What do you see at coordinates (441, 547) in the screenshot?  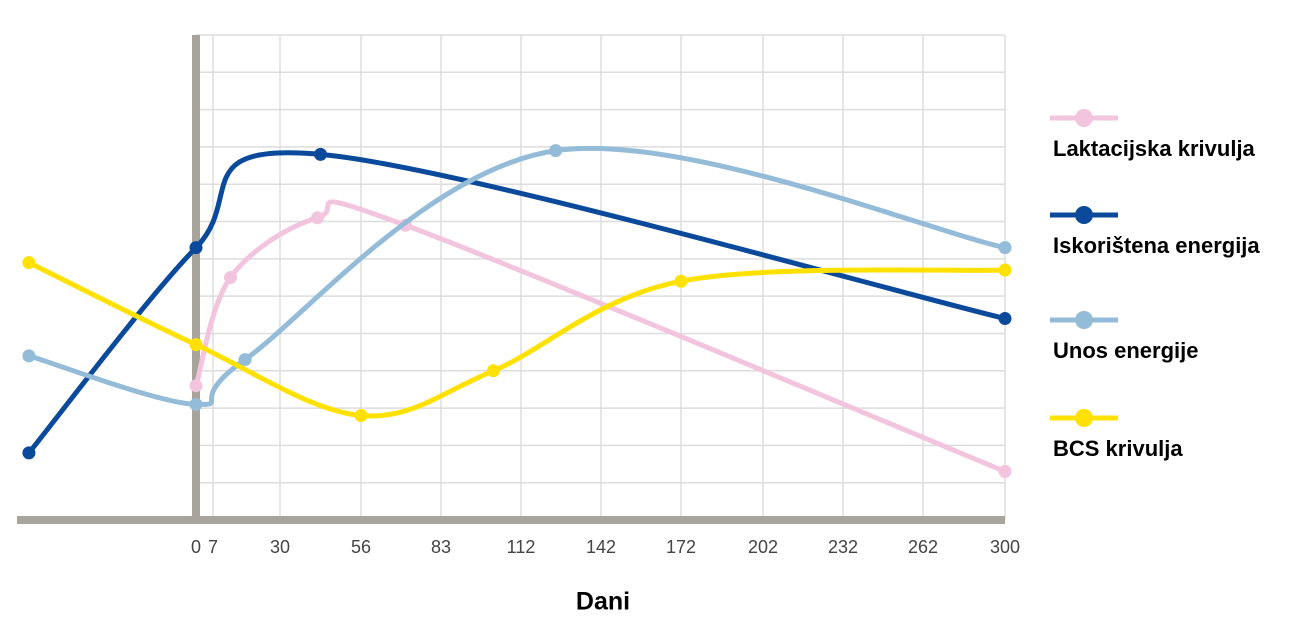 I see `x-tick-label: 83` at bounding box center [441, 547].